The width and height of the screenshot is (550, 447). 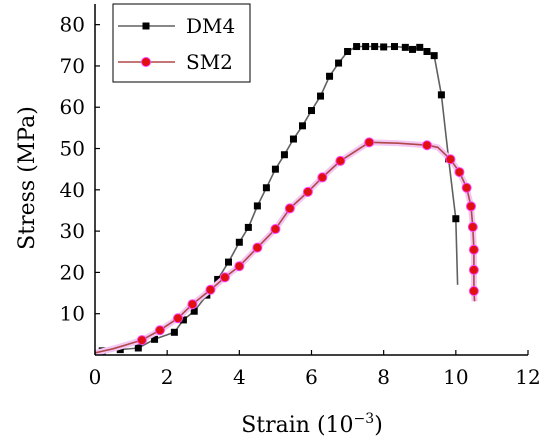 What do you see at coordinates (364, 419) in the screenshot?
I see `x-axis-title-exponent: −3` at bounding box center [364, 419].